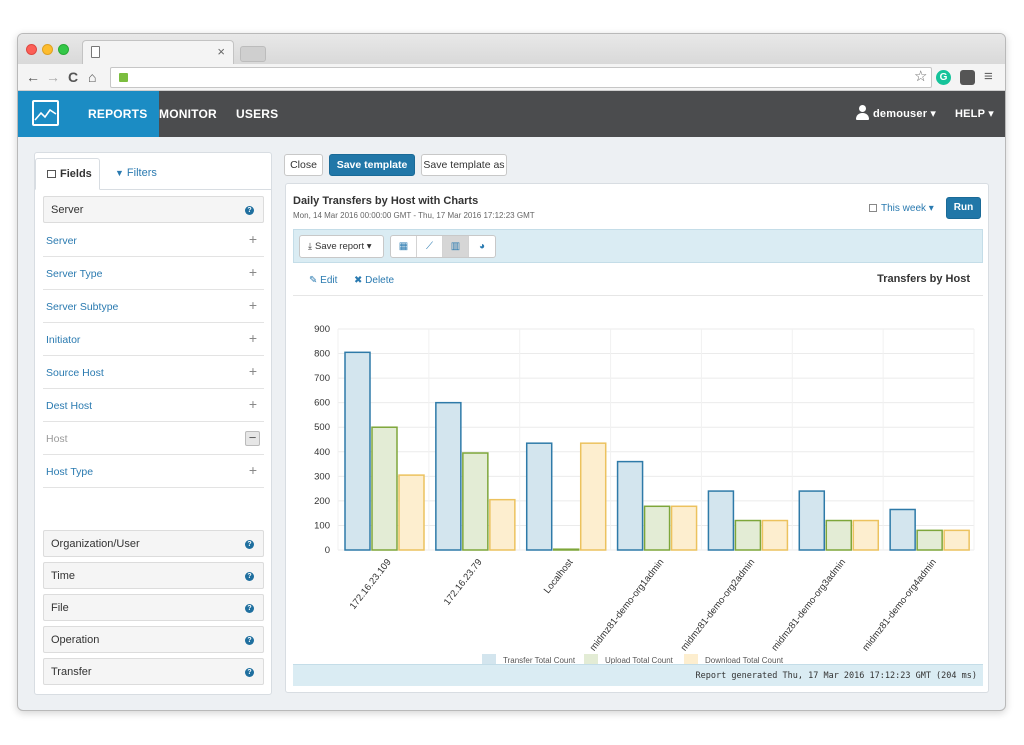  What do you see at coordinates (31, 49) in the screenshot?
I see `close-window-button` at bounding box center [31, 49].